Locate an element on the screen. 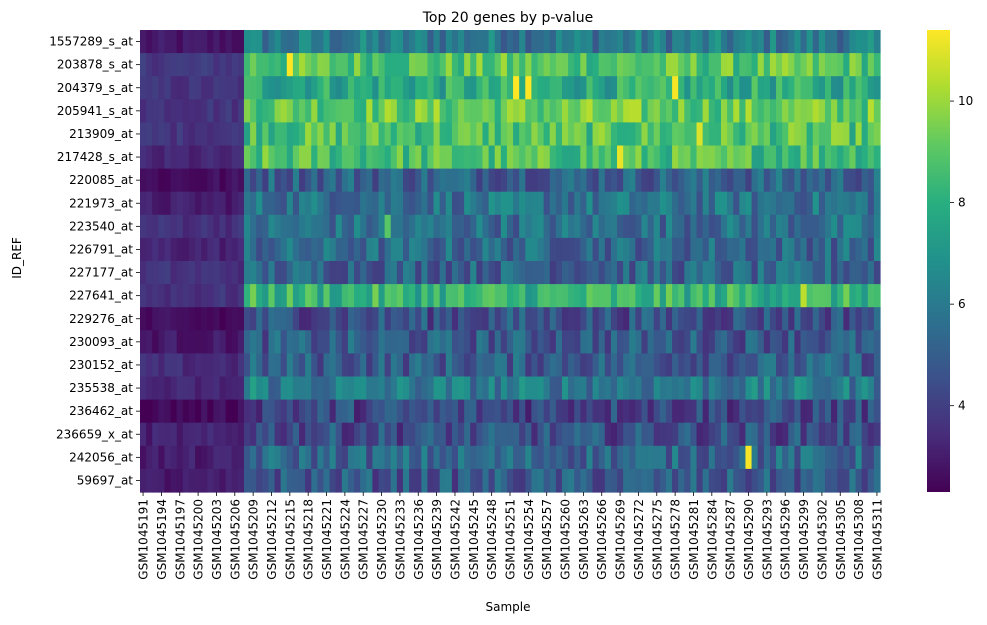  row-label: 205941_s_at is located at coordinates (95, 111).